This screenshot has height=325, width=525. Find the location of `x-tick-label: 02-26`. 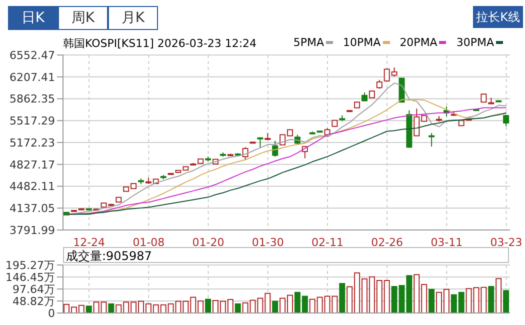

x-tick-label: 02-26 is located at coordinates (387, 242).